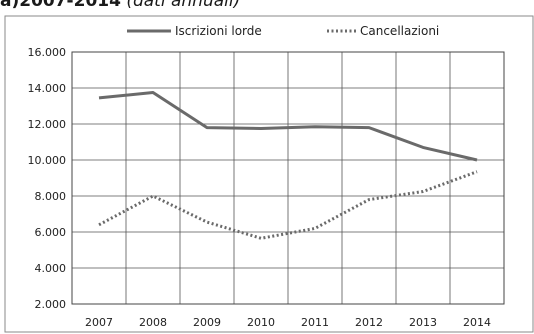  Describe the element at coordinates (51, 232) in the screenshot. I see `y-tick-label: 6.000` at that location.